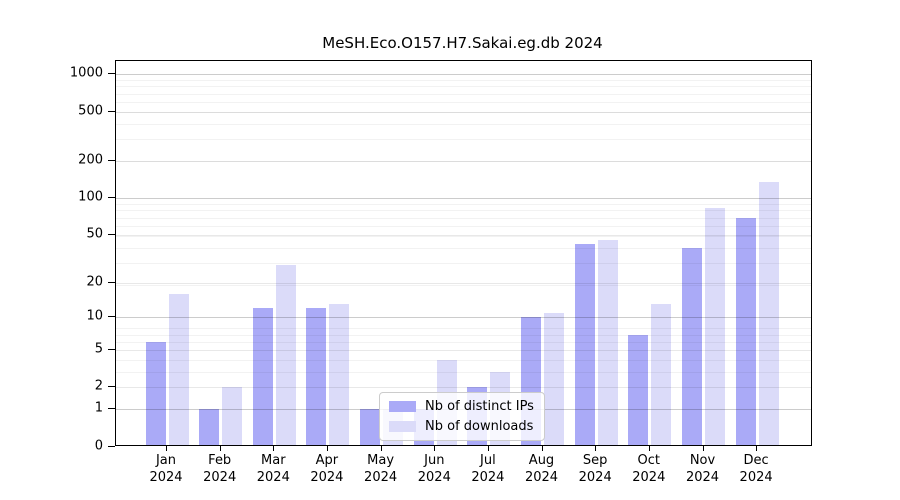 This screenshot has height=500, width=900. Describe the element at coordinates (273, 469) in the screenshot. I see `x-tick-label: Mar 2024` at that location.